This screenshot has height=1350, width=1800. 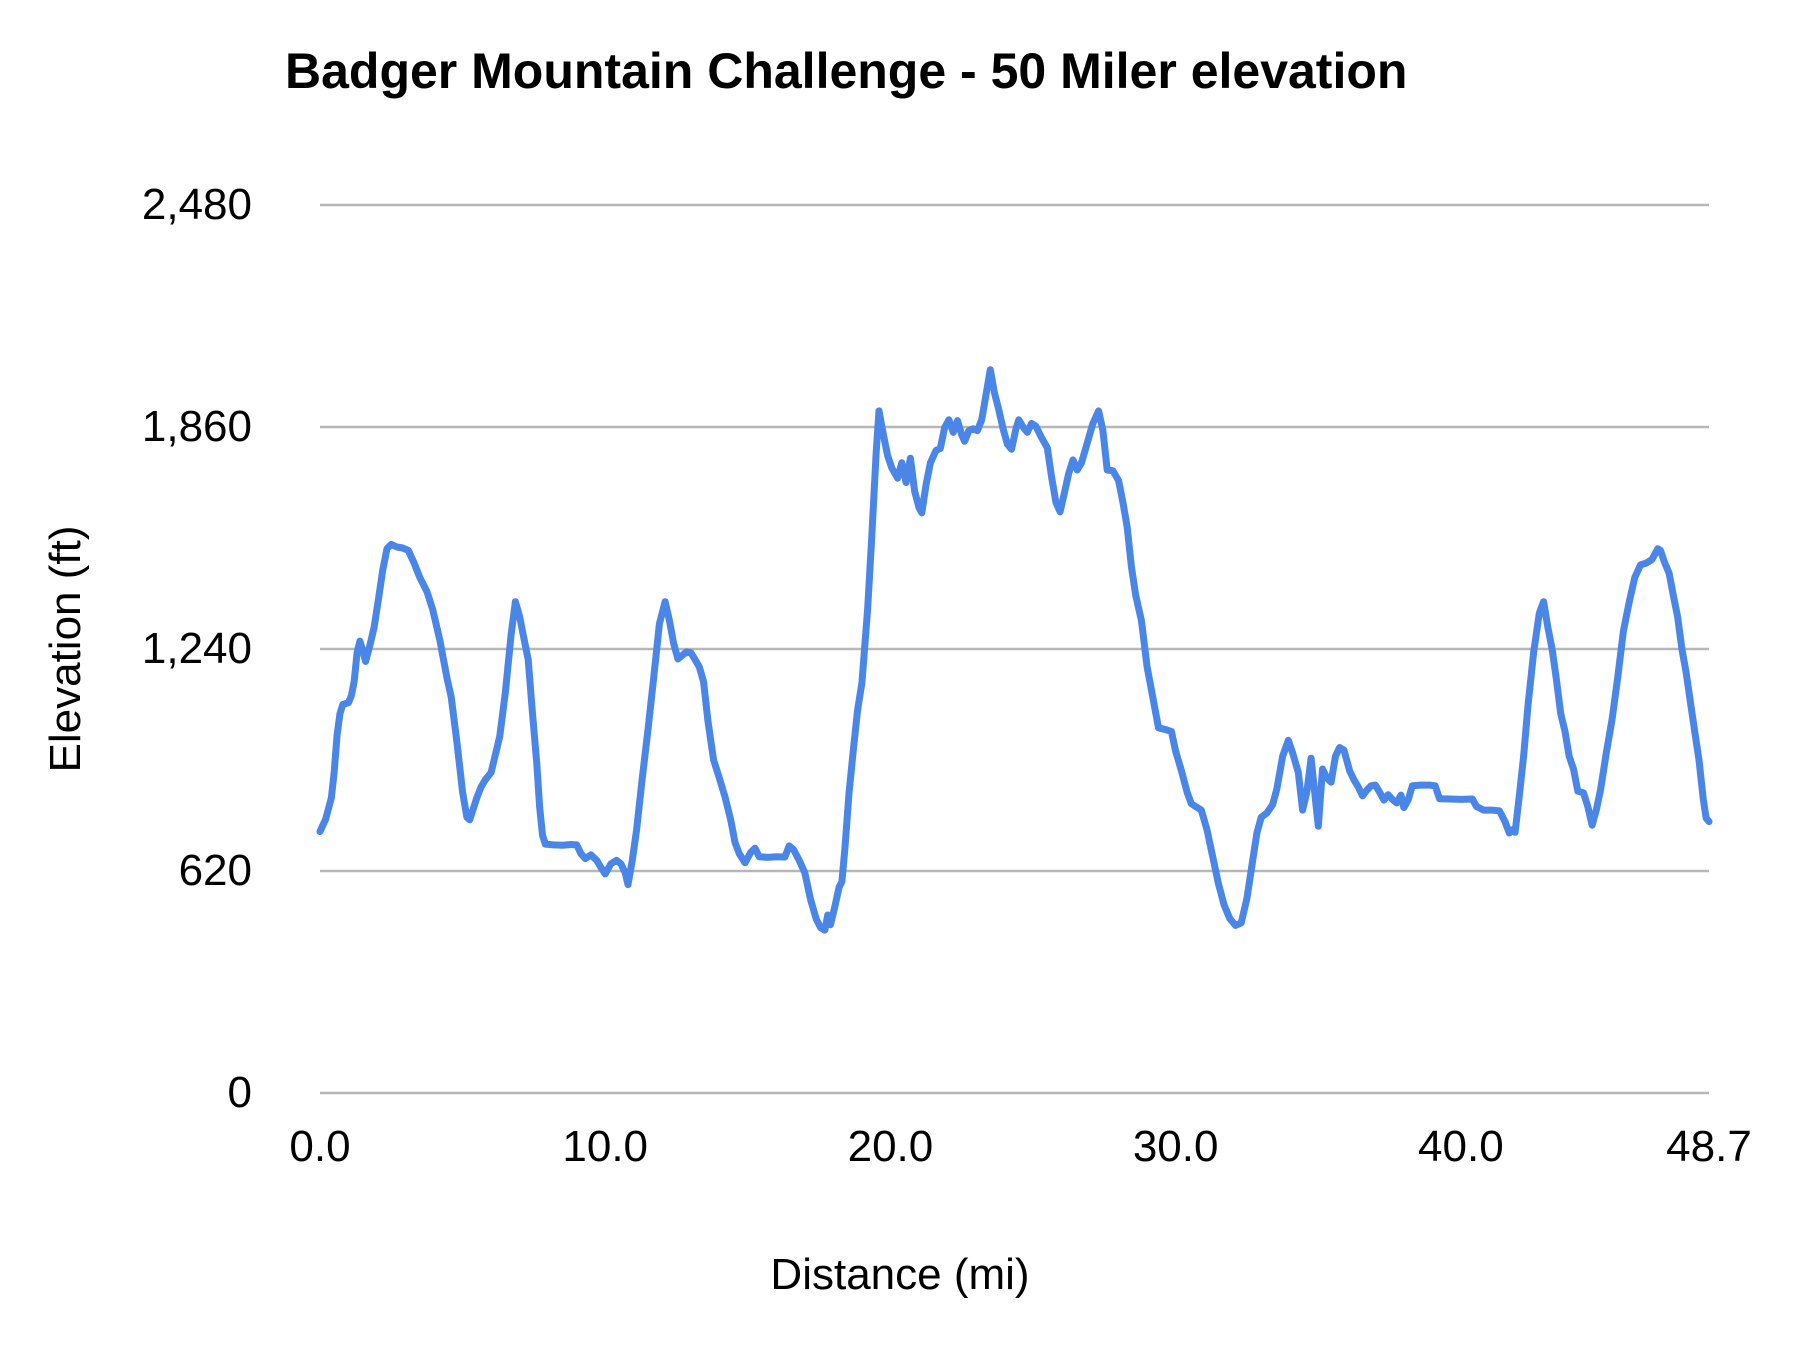 I want to click on y-tick-label: 2,480, so click(x=196, y=204).